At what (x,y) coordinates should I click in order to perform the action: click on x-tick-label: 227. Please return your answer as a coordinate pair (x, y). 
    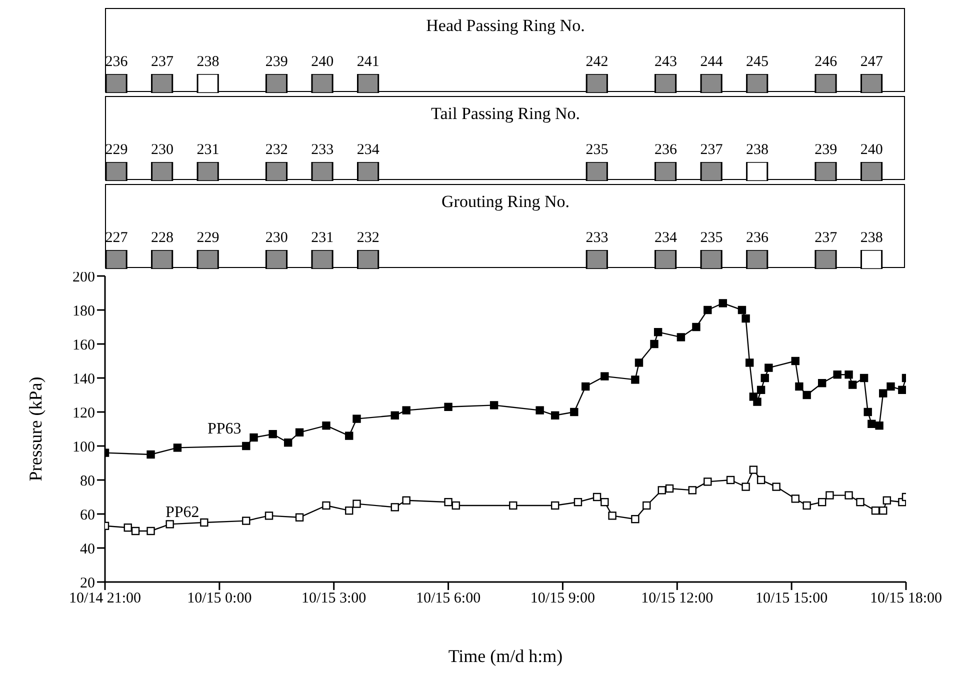
    Looking at the image, I should click on (116, 238).